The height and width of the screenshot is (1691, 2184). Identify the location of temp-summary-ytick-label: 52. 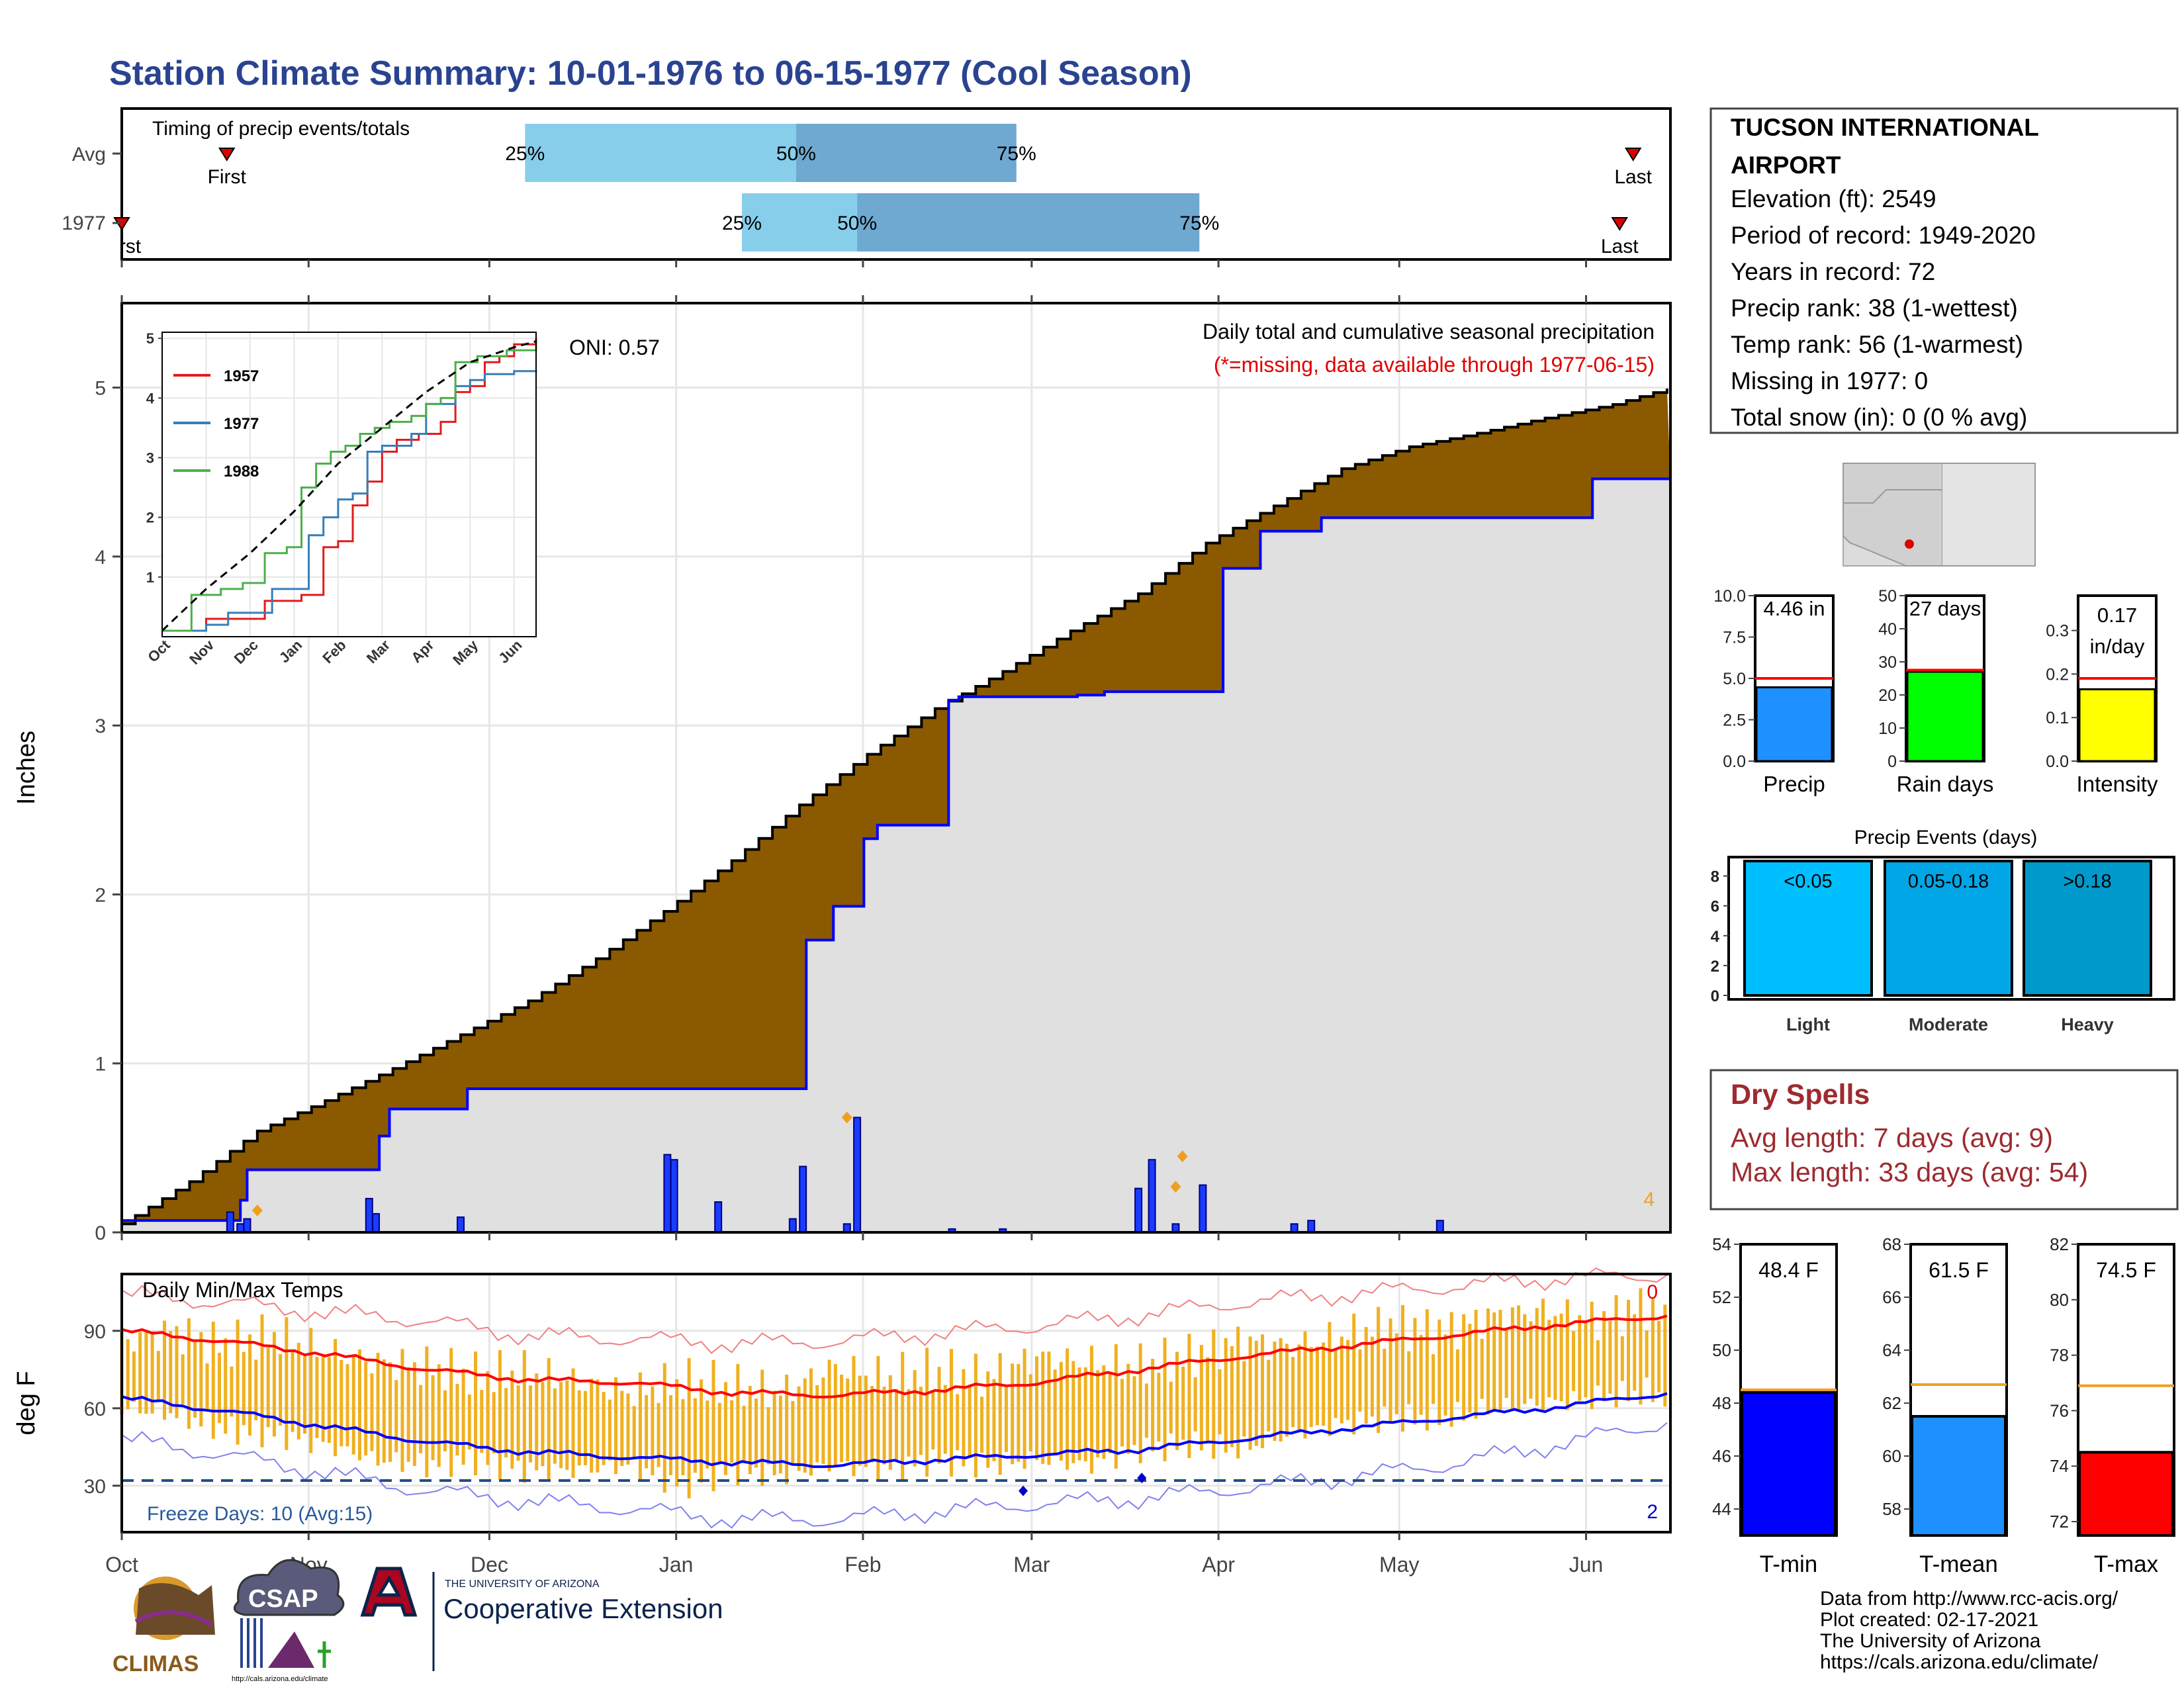
(1721, 1297).